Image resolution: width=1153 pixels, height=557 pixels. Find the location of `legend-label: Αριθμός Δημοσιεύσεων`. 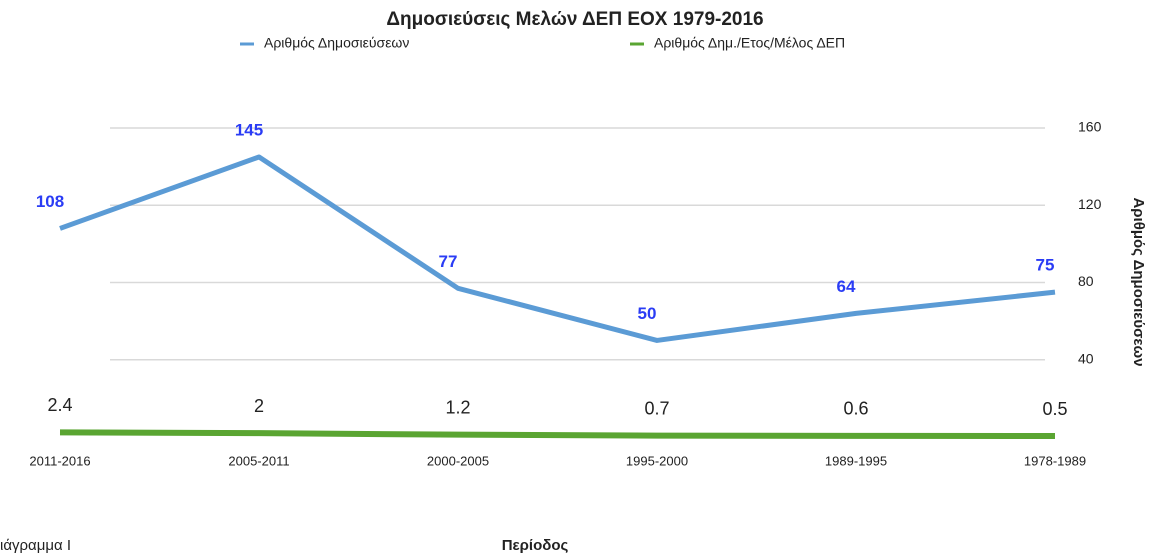

legend-label: Αριθμός Δημοσιεύσεων is located at coordinates (336, 43).